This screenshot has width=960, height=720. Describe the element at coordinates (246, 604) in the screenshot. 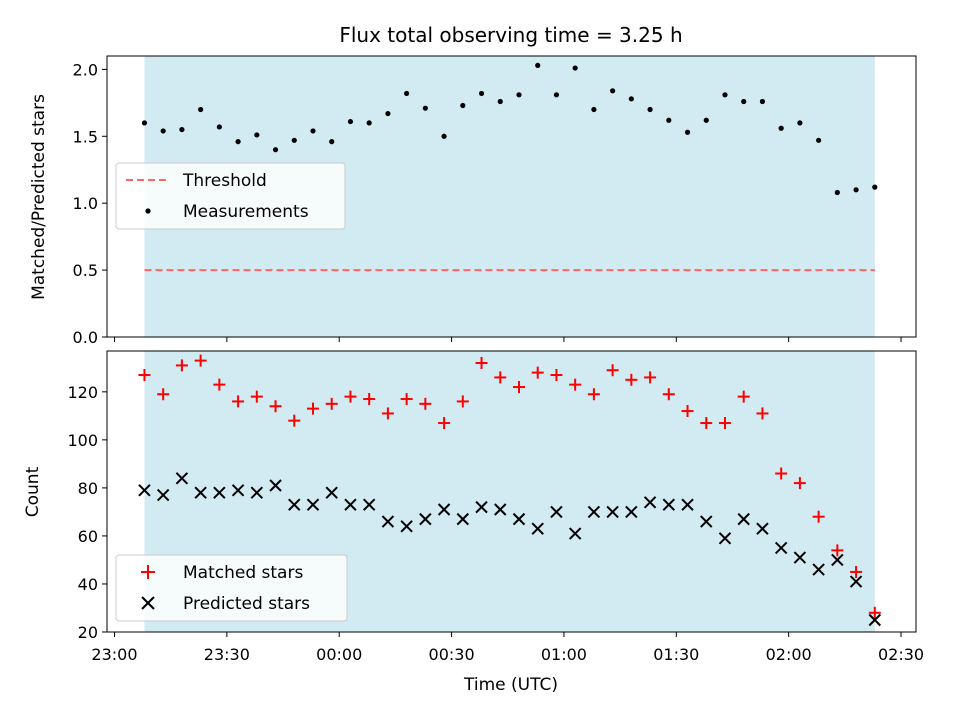

I see `legend-predicted-label: Predicted stars` at that location.